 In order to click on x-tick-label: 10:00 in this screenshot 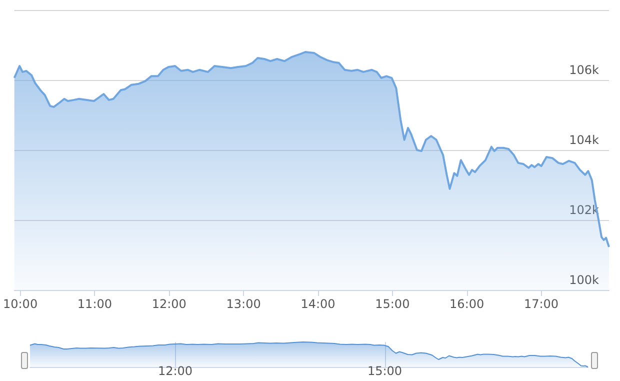, I will do `click(20, 304)`.